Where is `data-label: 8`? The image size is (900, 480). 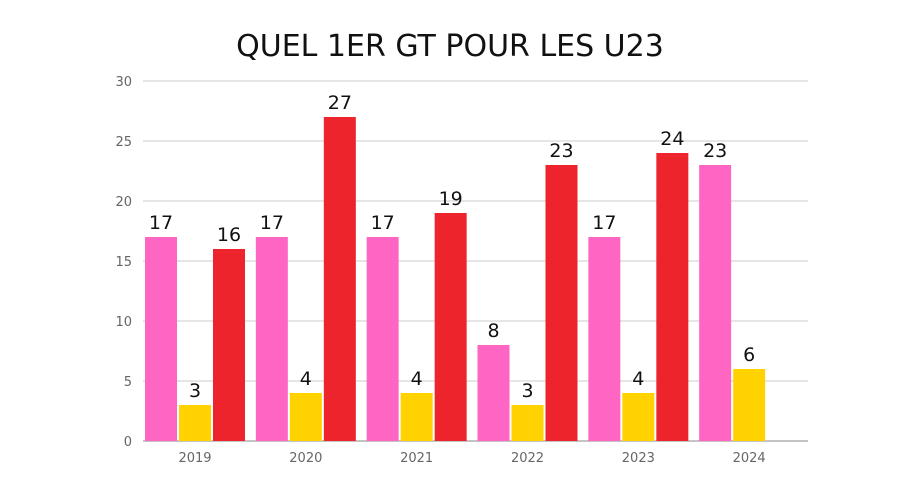
data-label: 8 is located at coordinates (493, 331).